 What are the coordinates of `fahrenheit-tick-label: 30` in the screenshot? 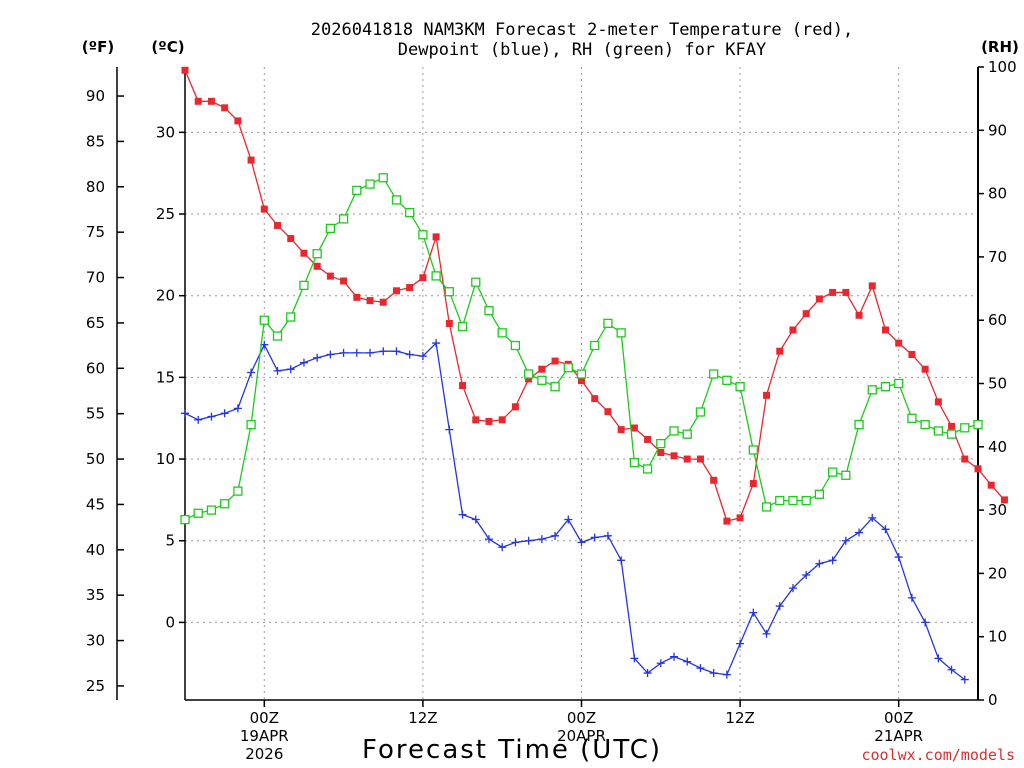 It's located at (95, 641).